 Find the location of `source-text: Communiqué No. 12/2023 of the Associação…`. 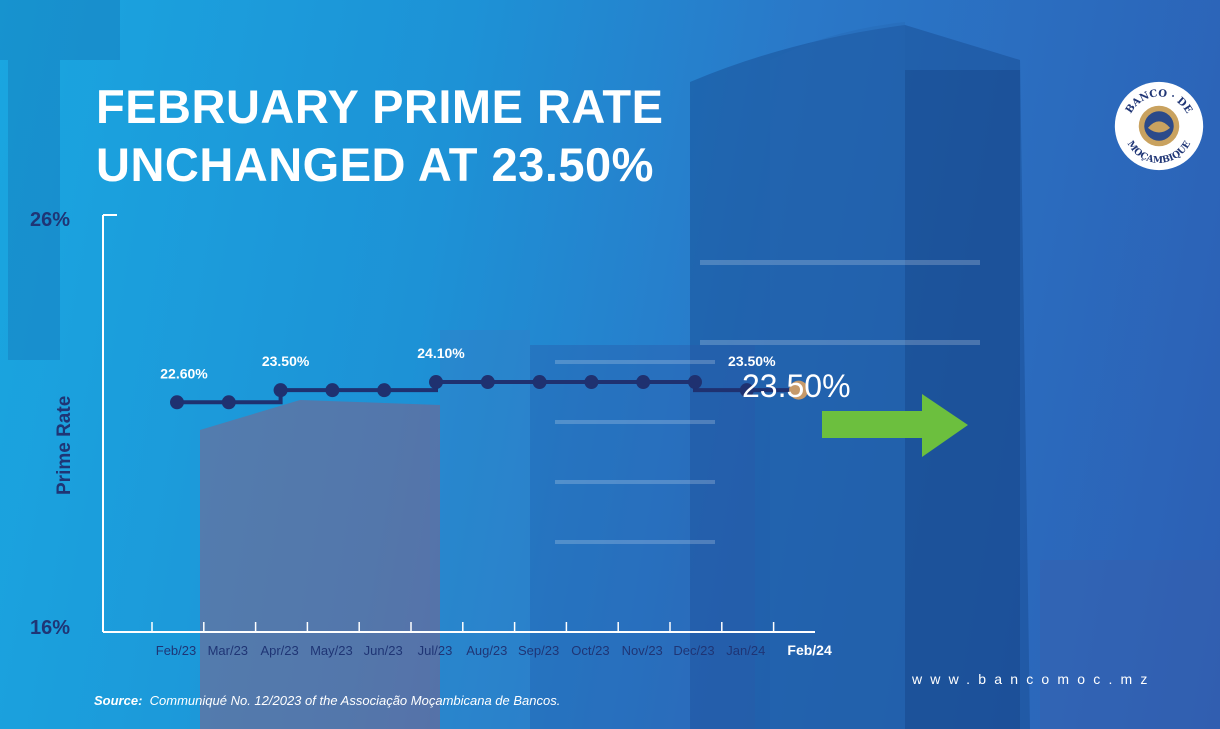

source-text: Communiqué No. 12/2023 of the Associação… is located at coordinates (355, 700).